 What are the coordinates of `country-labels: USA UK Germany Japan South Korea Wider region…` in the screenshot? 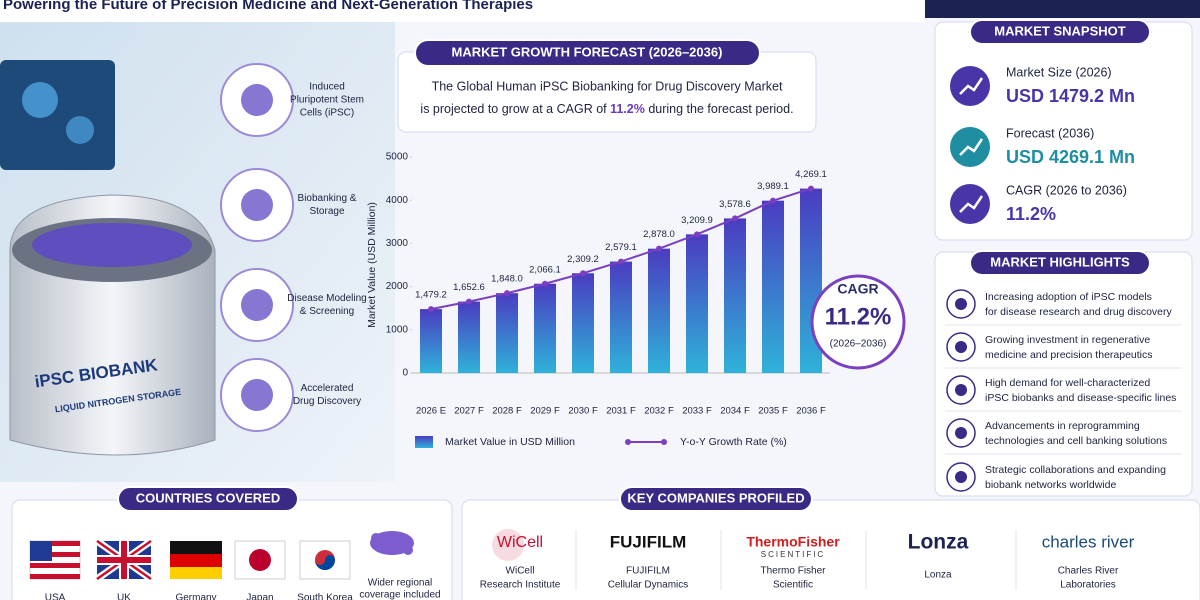 It's located at (243, 589).